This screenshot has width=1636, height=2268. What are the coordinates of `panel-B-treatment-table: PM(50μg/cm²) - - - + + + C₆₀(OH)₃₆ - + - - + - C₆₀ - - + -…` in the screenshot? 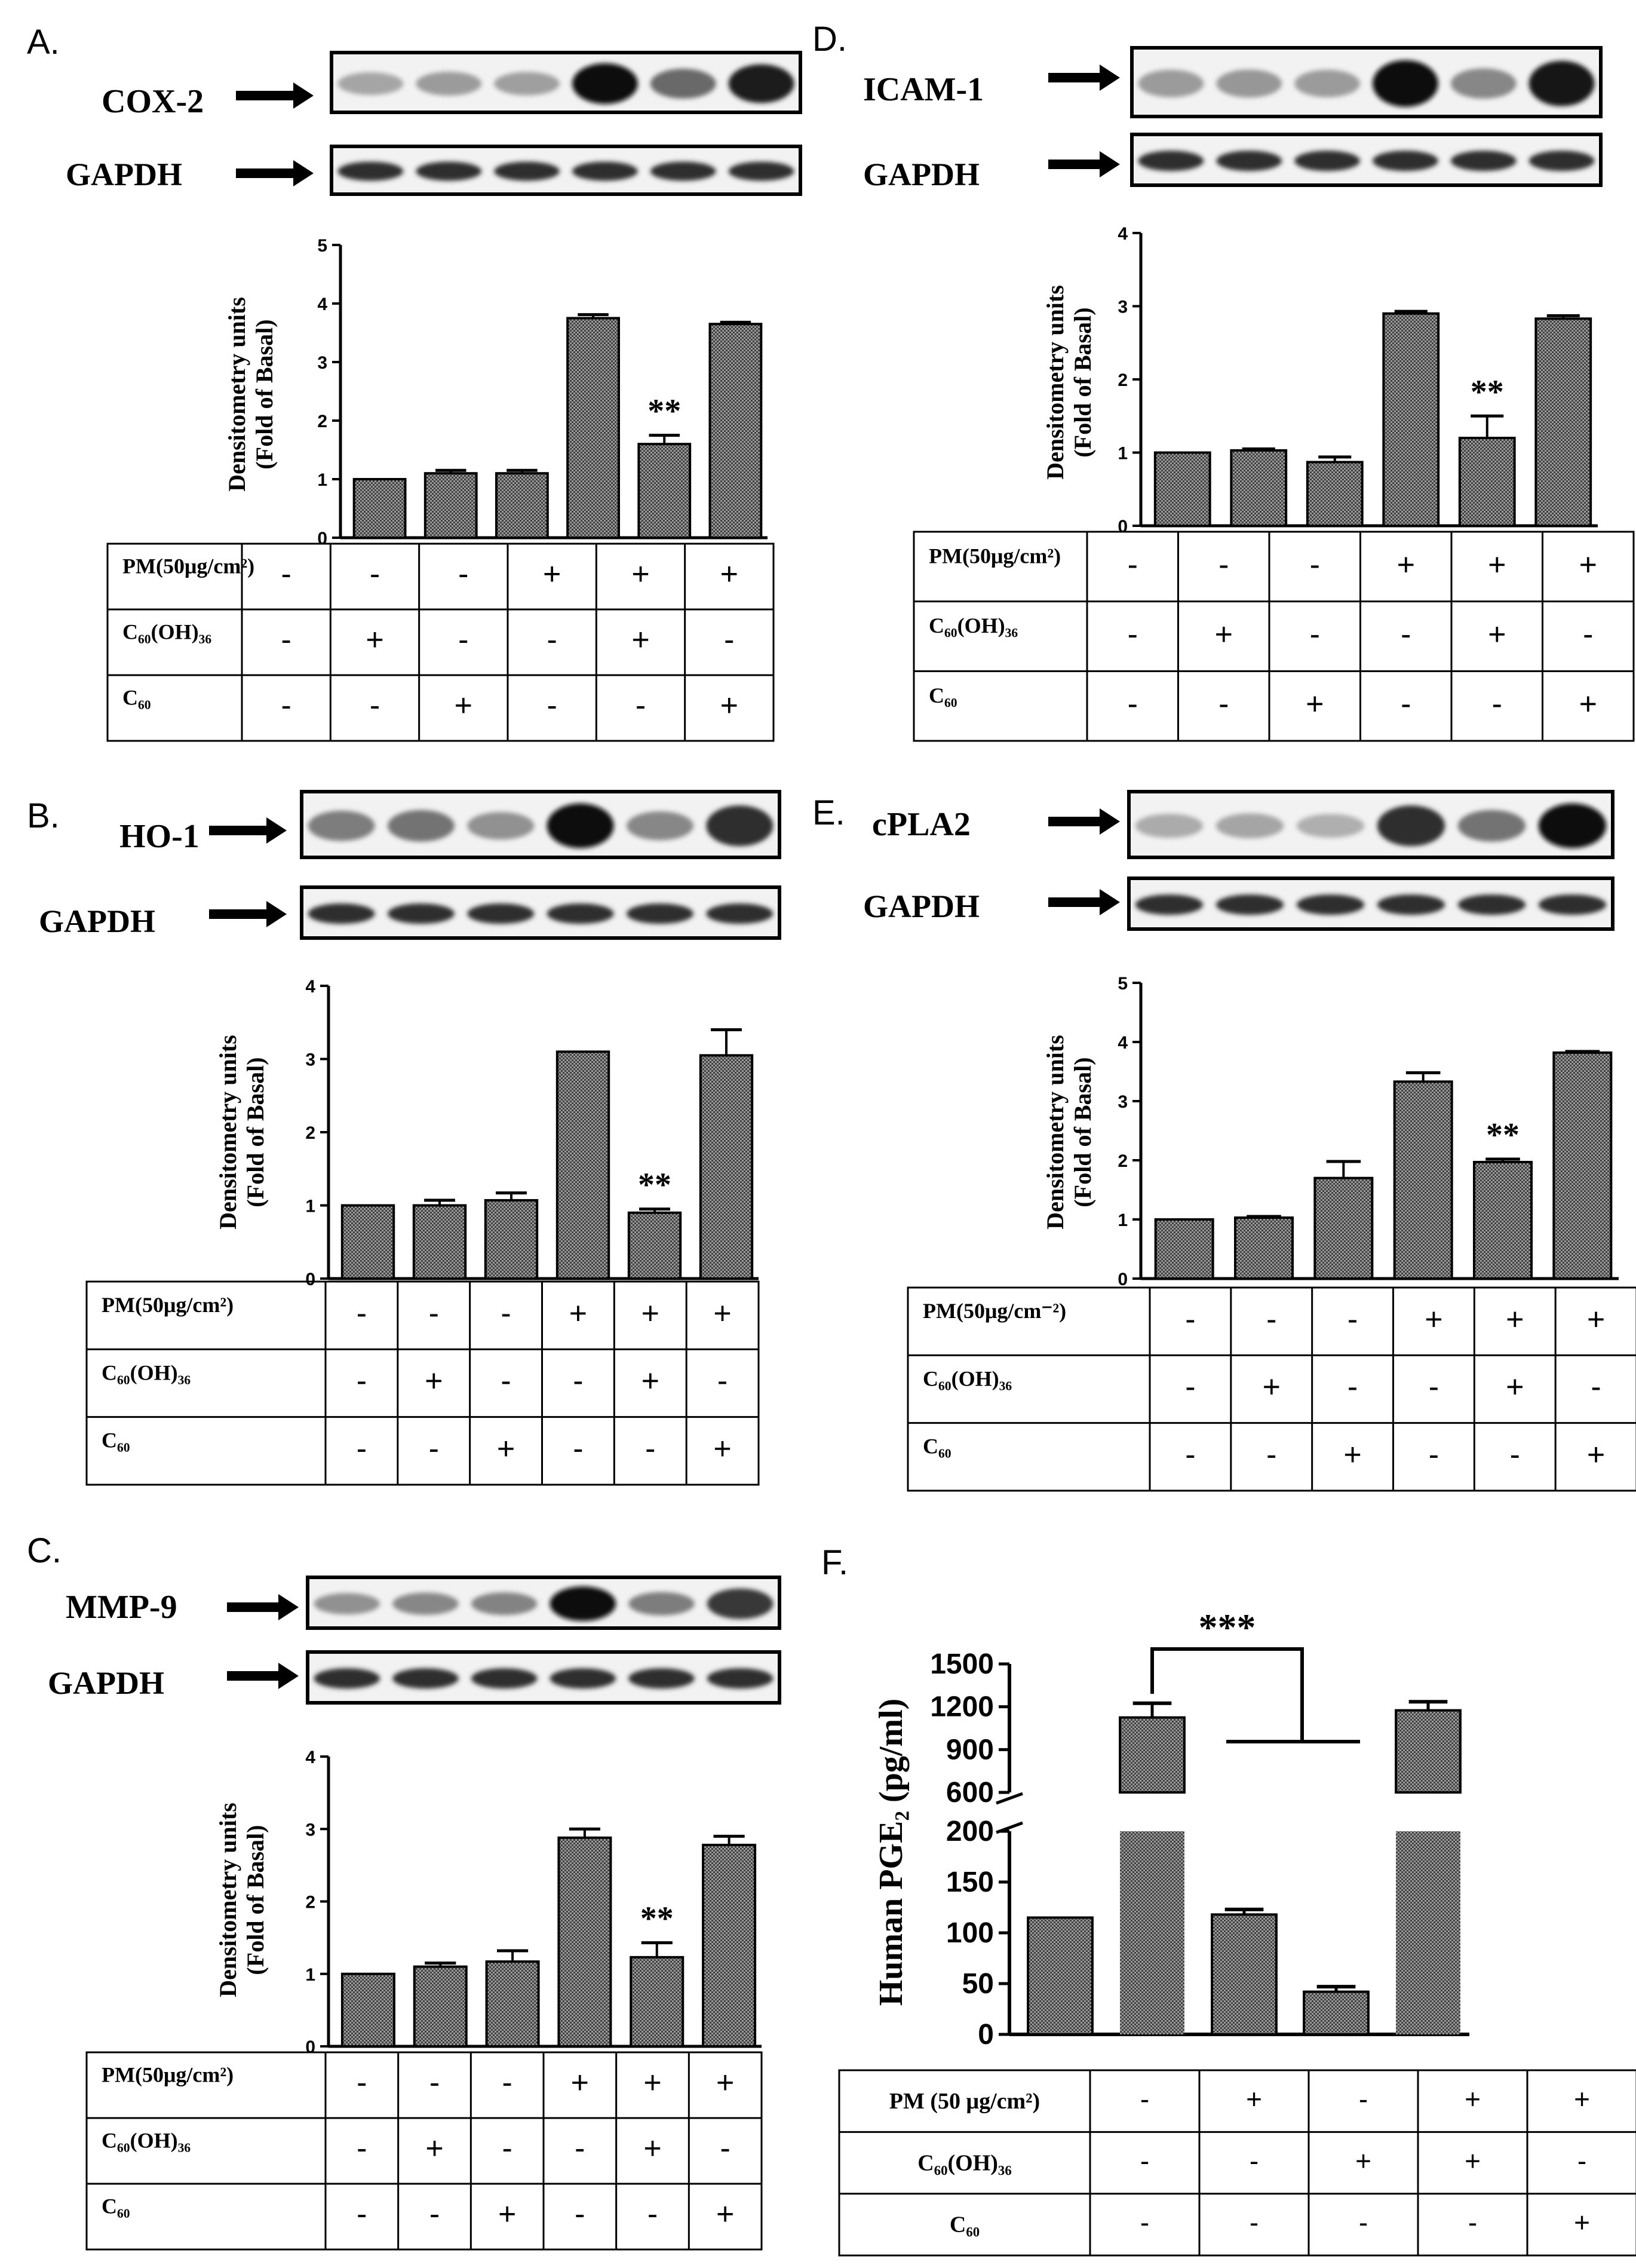 It's located at (422, 1383).